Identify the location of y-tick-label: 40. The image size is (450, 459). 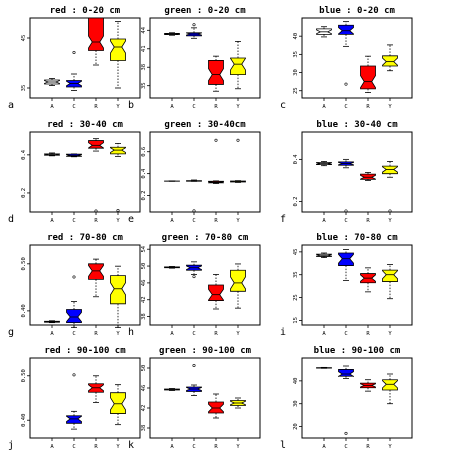
(296, 381).